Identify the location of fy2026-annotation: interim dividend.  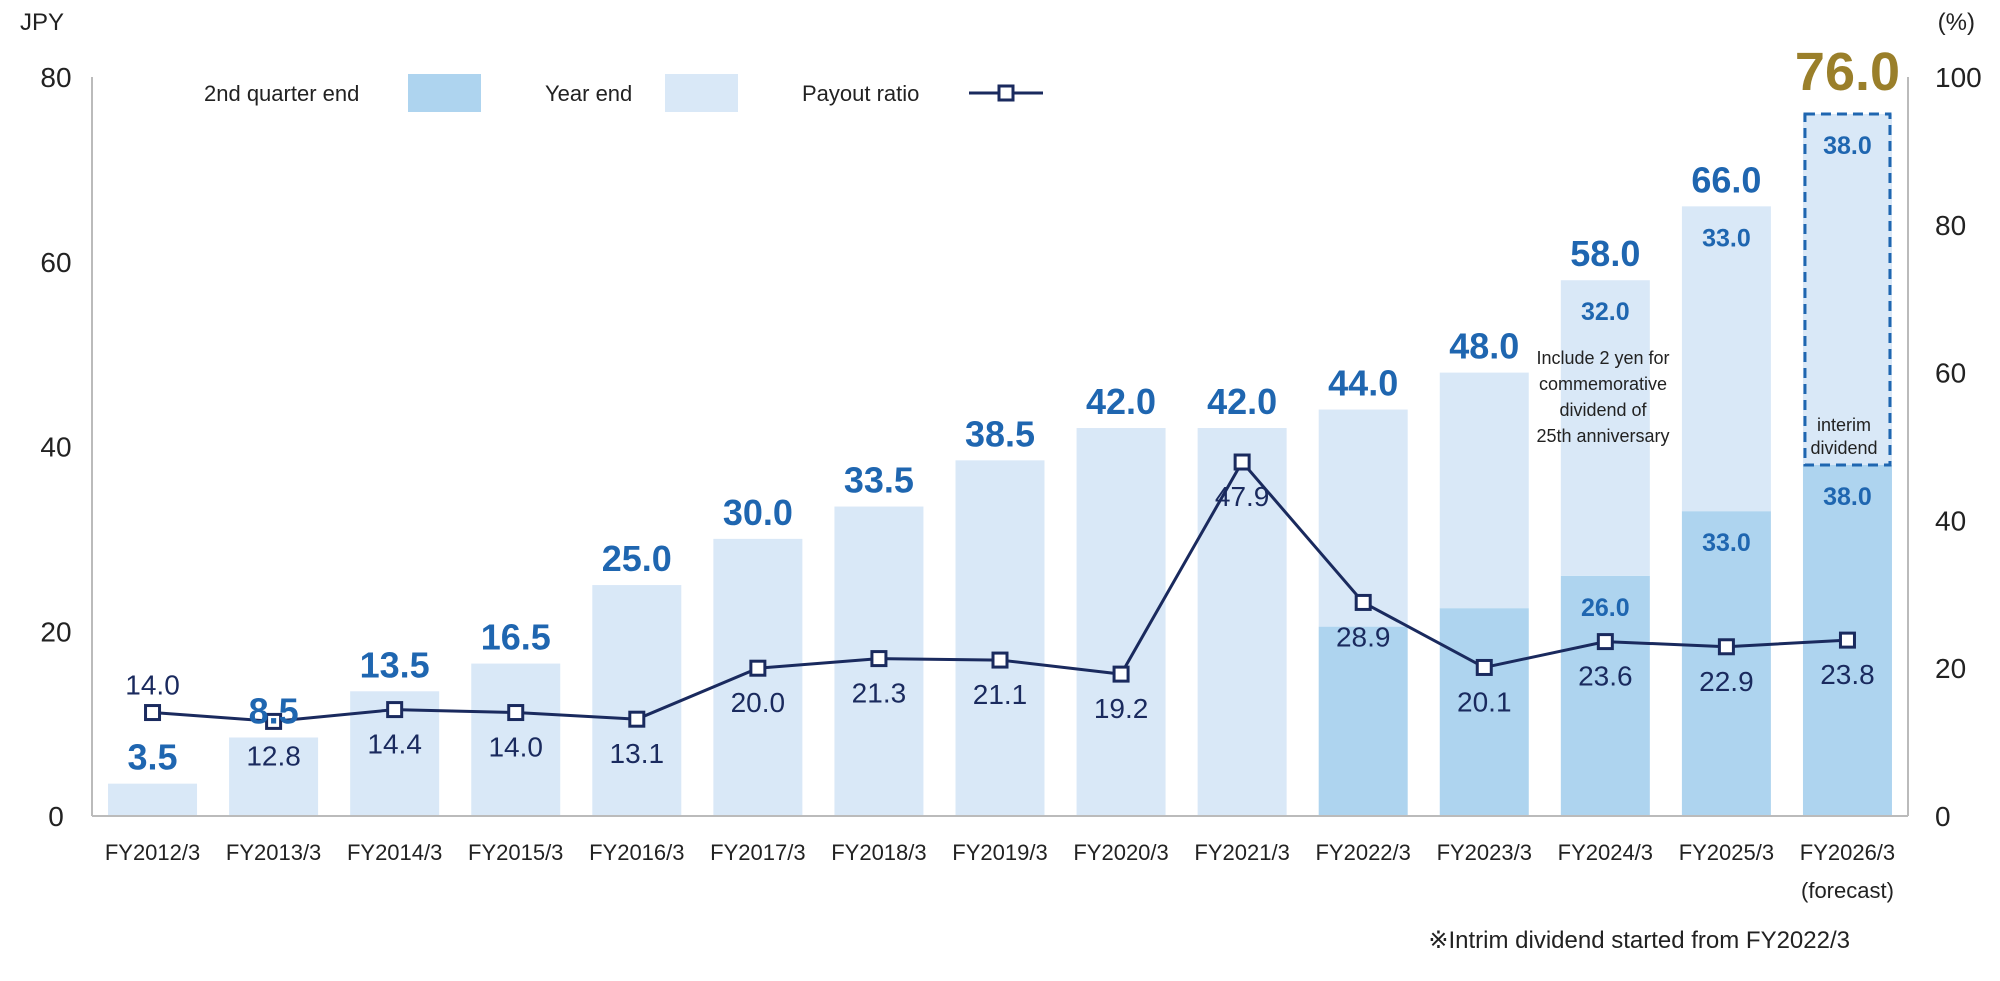
(1843, 436).